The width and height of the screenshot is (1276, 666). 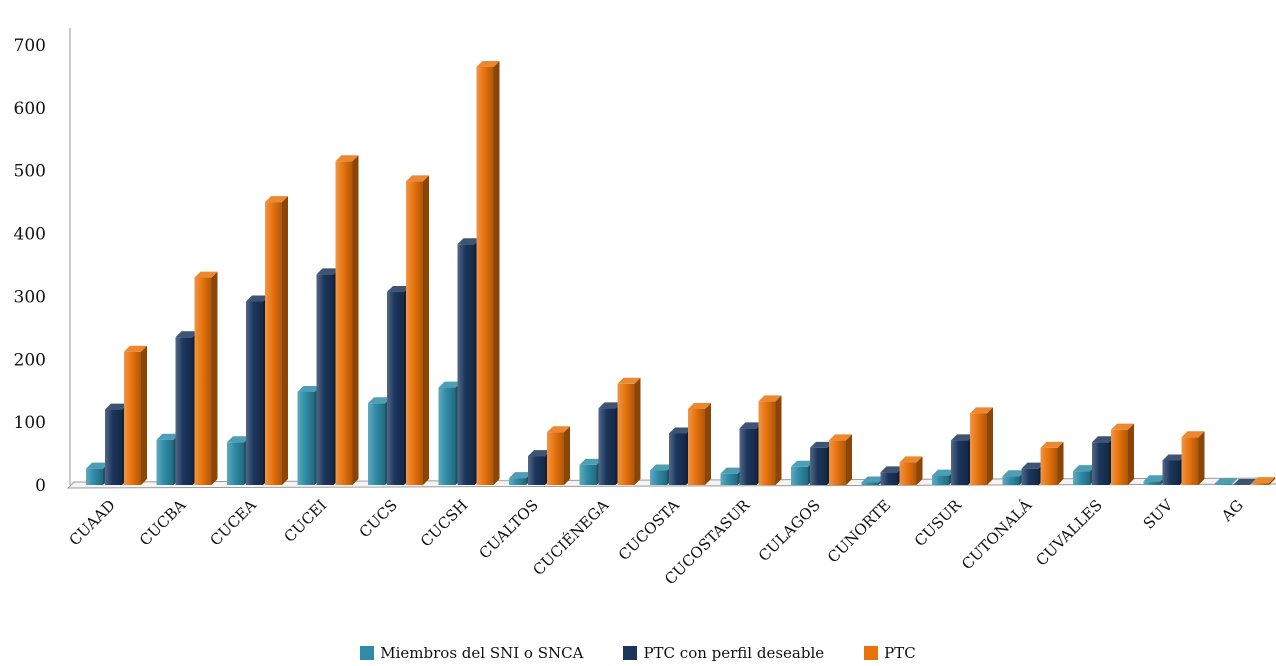 What do you see at coordinates (30, 297) in the screenshot?
I see `y-tick-label: 300` at bounding box center [30, 297].